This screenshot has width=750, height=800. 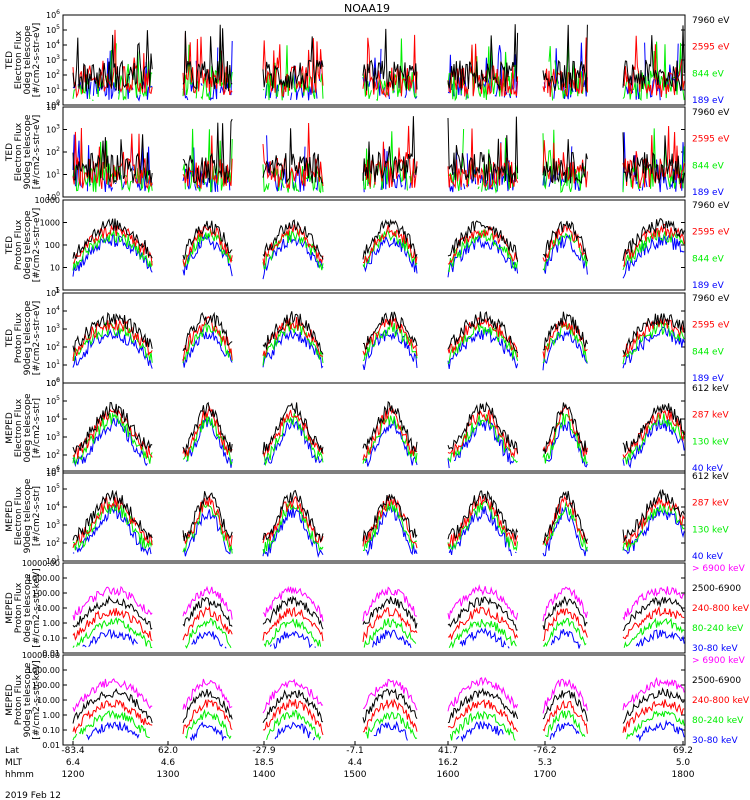 What do you see at coordinates (716, 681) in the screenshot?
I see `legend-entry: 2500-6900` at bounding box center [716, 681].